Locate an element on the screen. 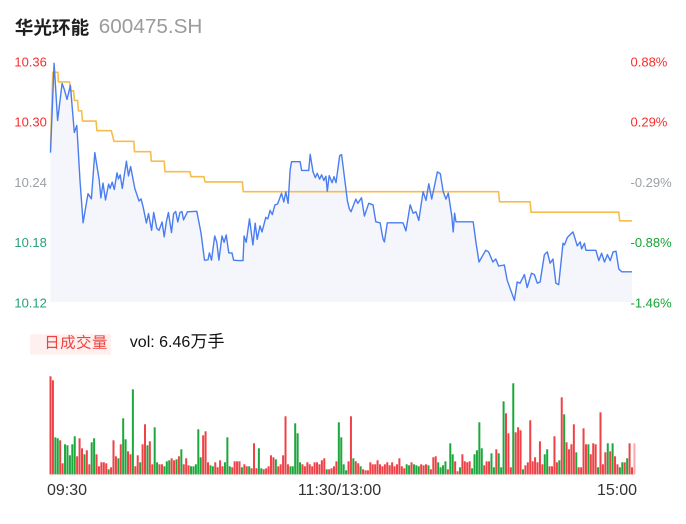  svg-text: 600475.SH is located at coordinates (151, 26).